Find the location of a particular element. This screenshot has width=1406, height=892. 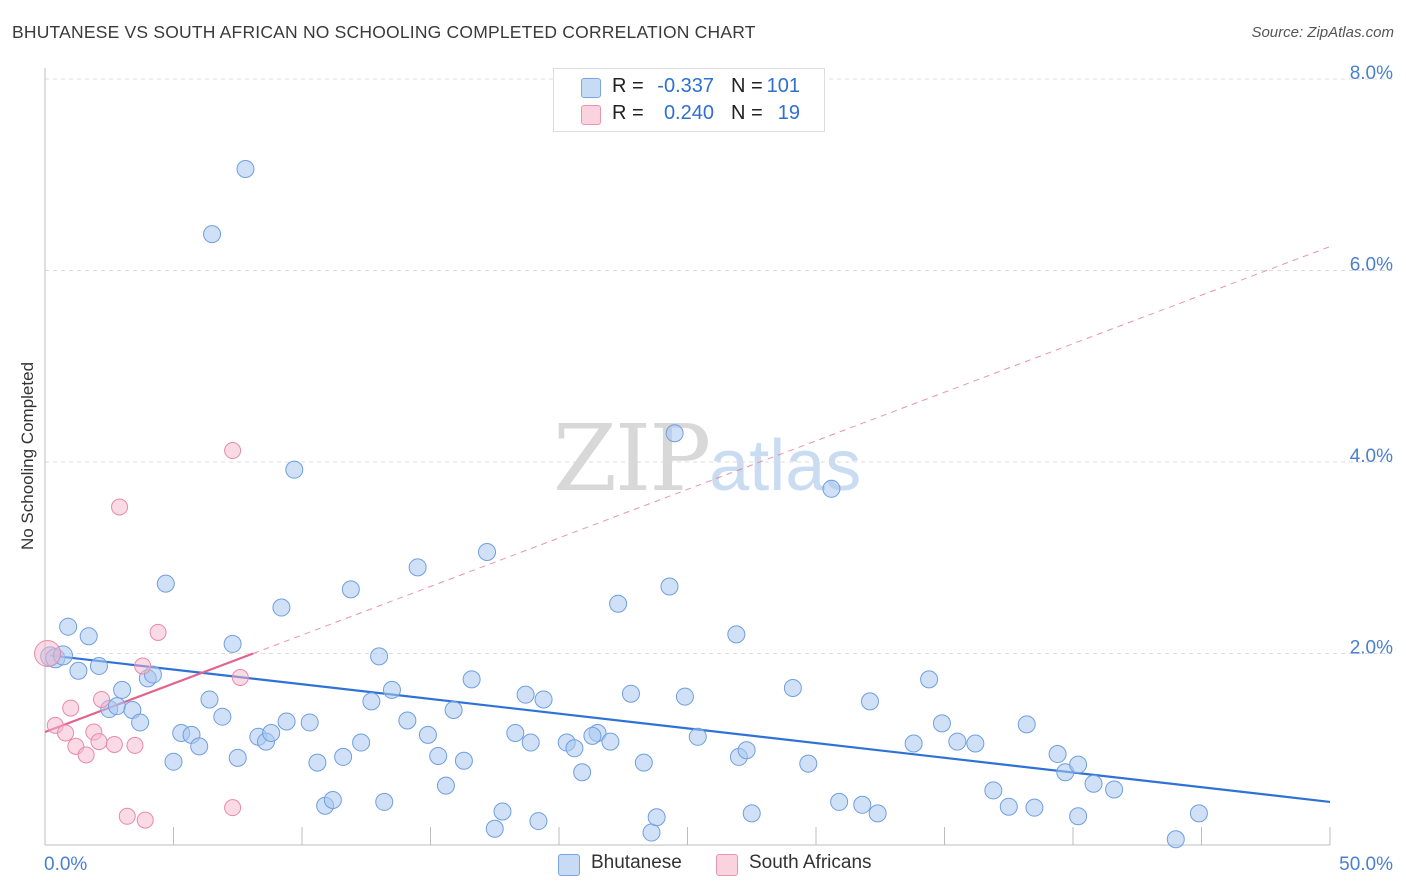

x-tick-label: 50.0% is located at coordinates (1366, 864).